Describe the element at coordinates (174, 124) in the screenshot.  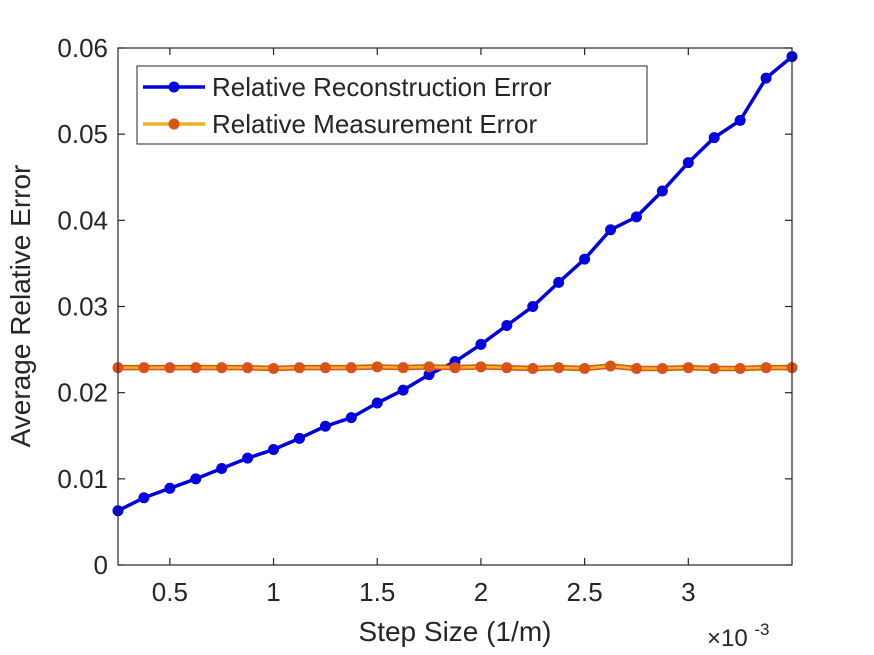
I see `legend-marker-measurement` at that location.